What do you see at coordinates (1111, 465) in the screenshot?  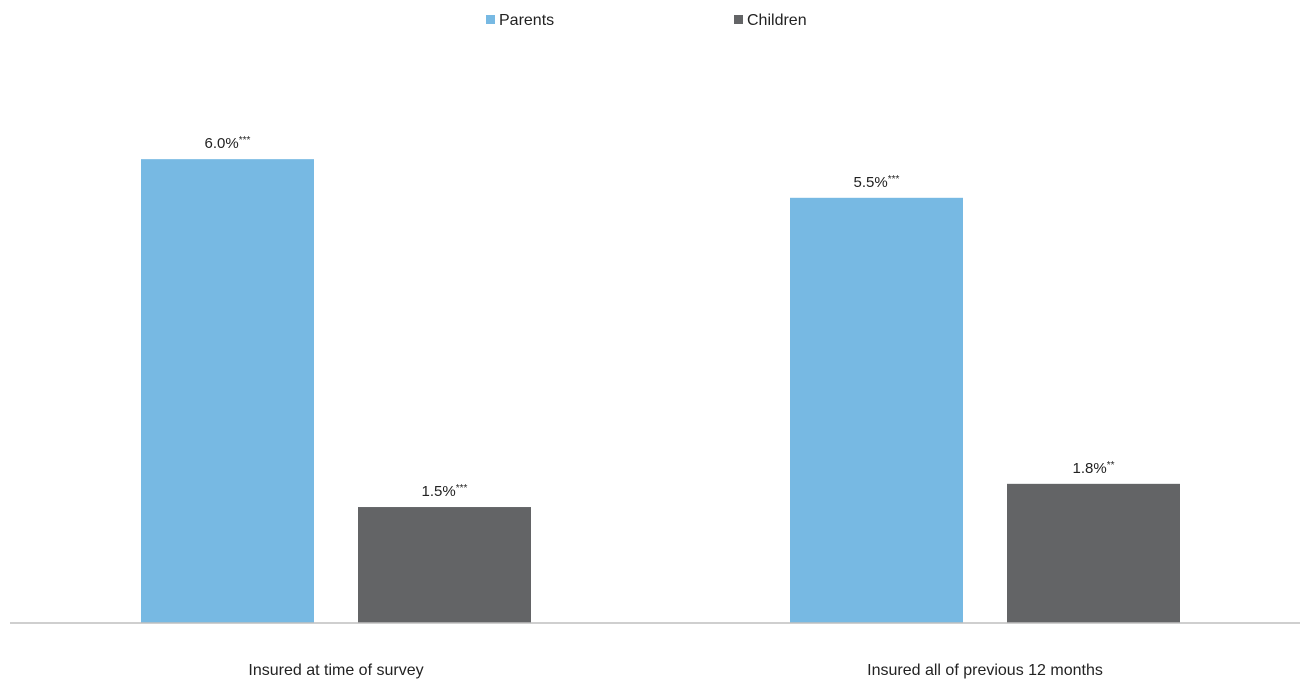 I see `data-label-significance: **` at bounding box center [1111, 465].